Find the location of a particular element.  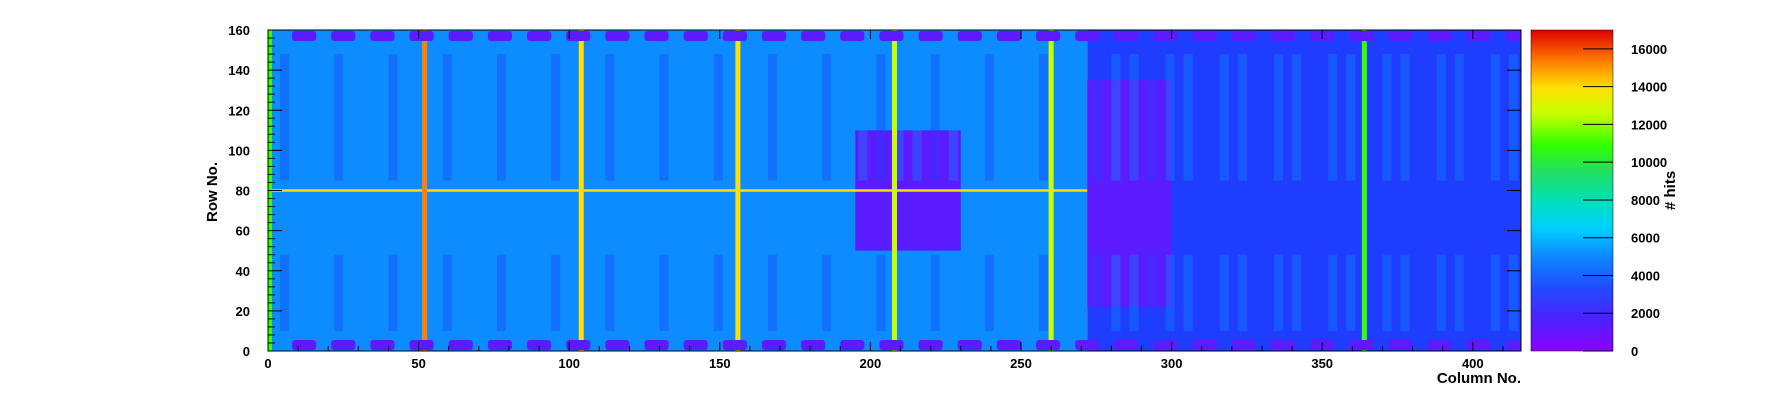

x-axis-title: Column No. is located at coordinates (1479, 378).